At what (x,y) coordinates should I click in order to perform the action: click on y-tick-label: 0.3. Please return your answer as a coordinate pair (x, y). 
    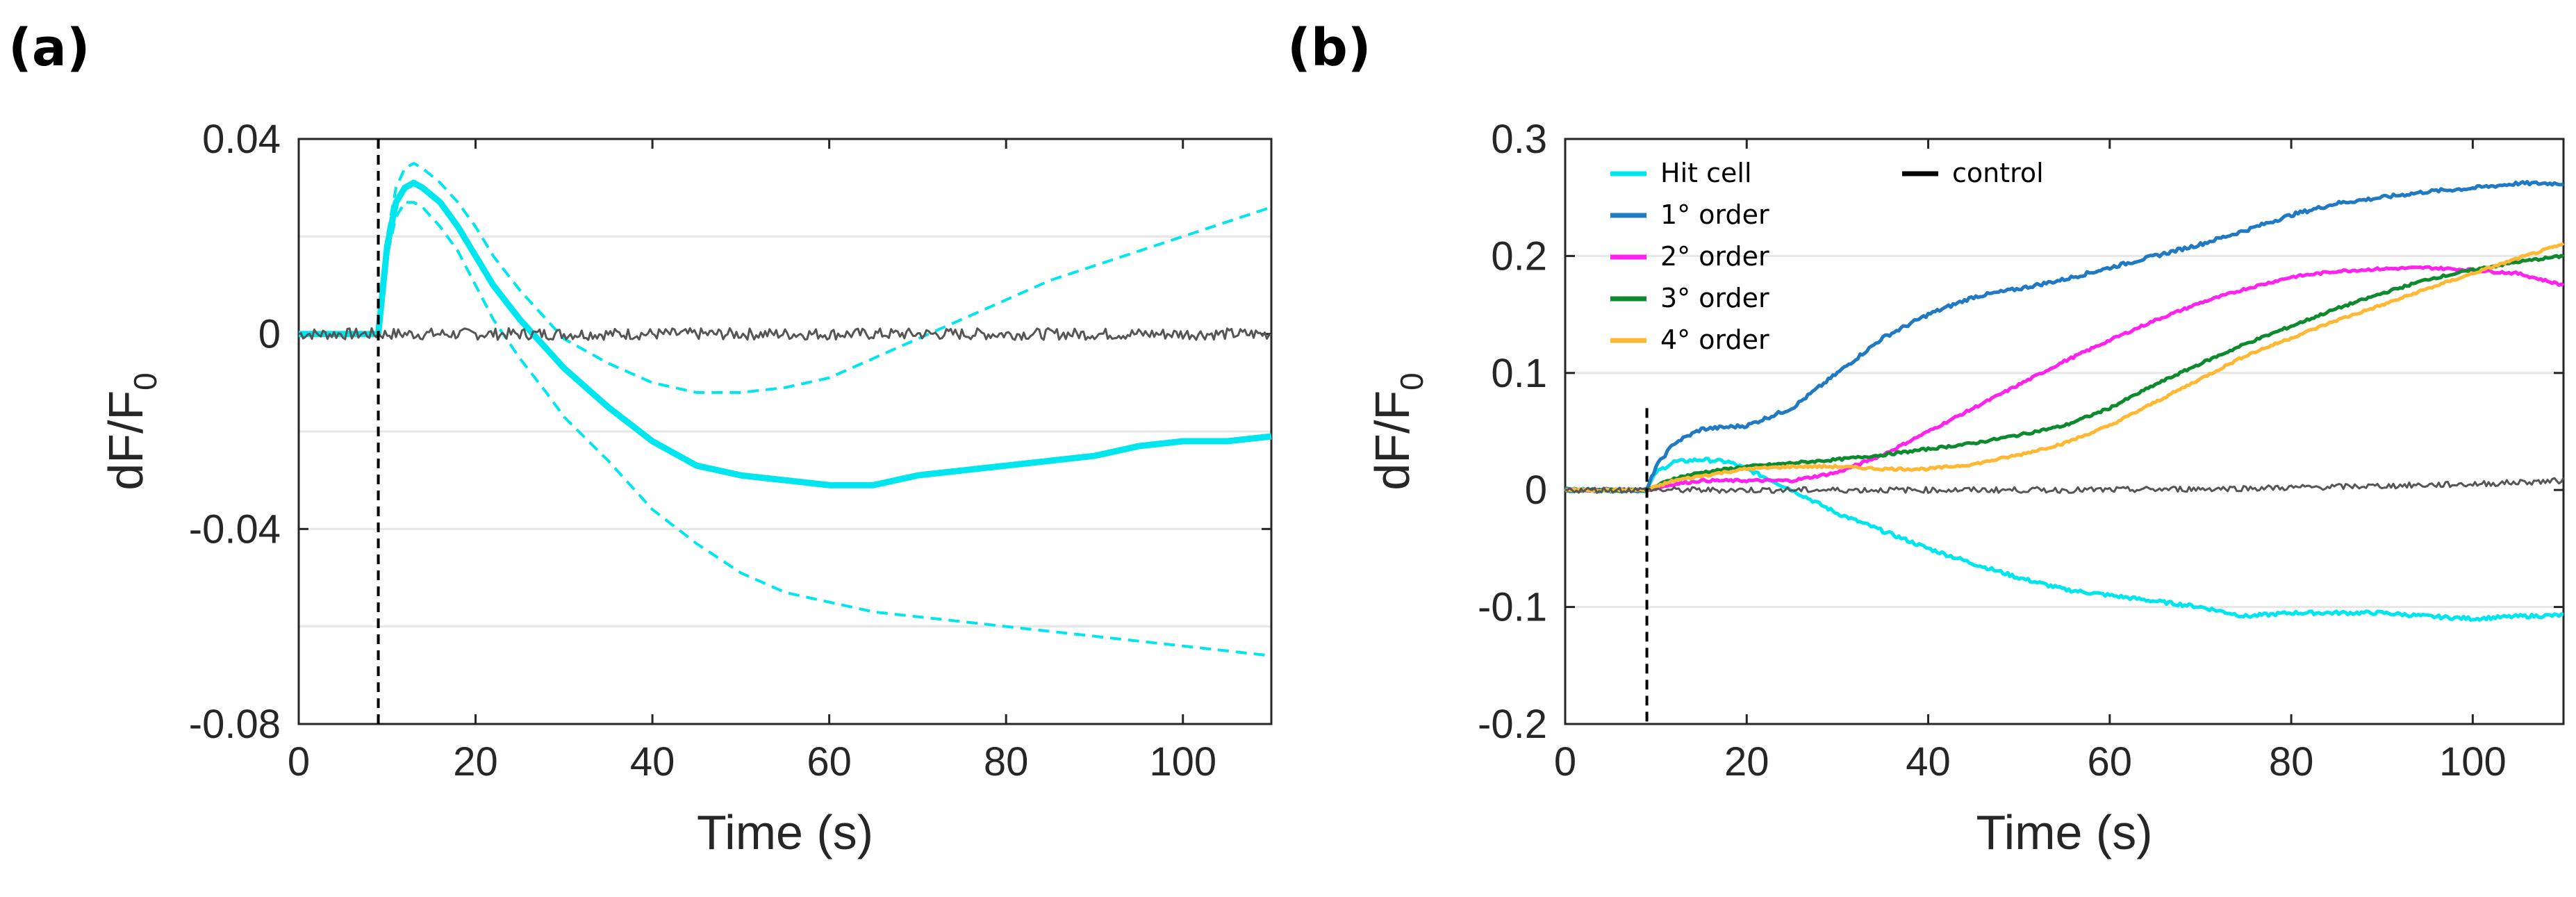
    Looking at the image, I should click on (1519, 139).